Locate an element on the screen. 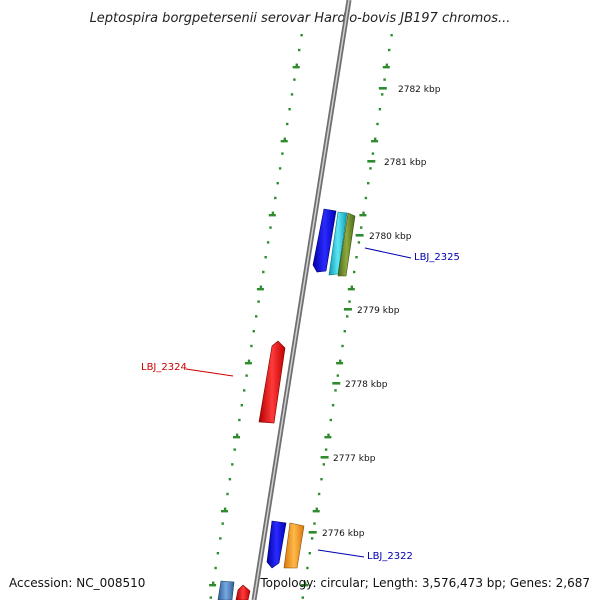  gene-arrow-red is located at coordinates (272, 382).